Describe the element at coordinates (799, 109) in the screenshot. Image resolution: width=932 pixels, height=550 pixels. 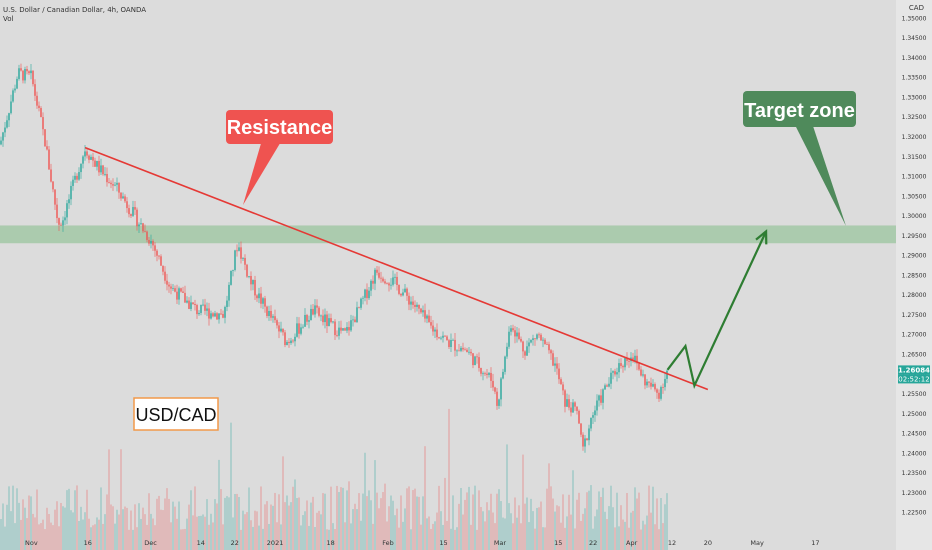
I see `target-callout-box` at that location.